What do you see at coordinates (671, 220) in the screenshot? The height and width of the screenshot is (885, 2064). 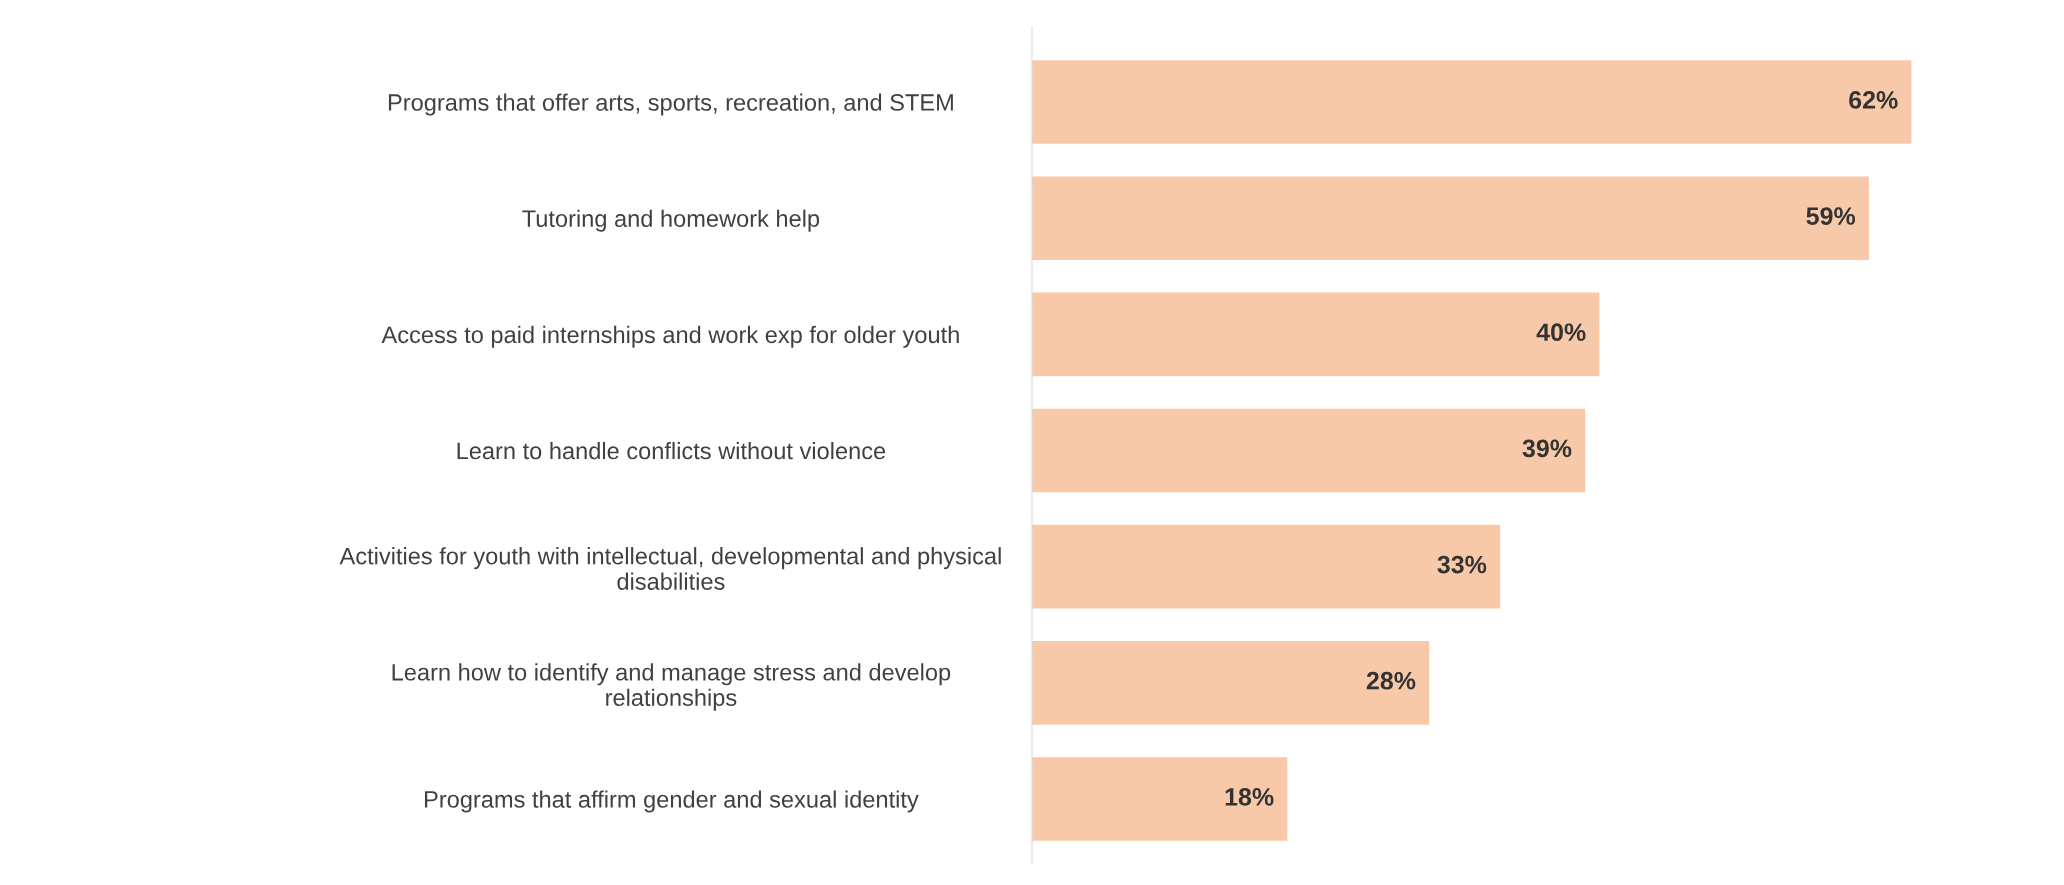 I see `y-tick-label: Tutoring and homework help` at bounding box center [671, 220].